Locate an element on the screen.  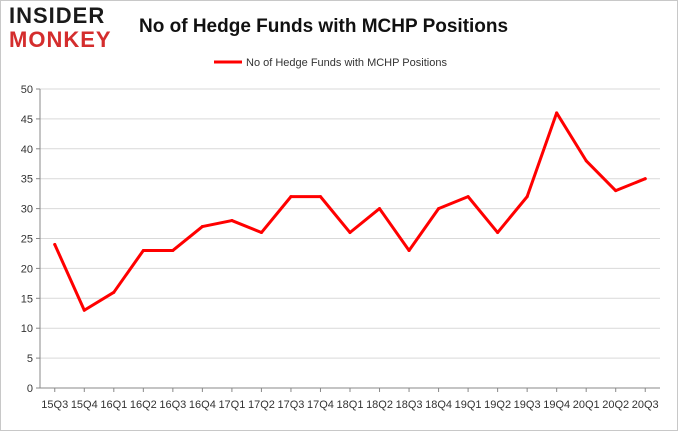
x-tick-label: 17Q1 is located at coordinates (231, 405).